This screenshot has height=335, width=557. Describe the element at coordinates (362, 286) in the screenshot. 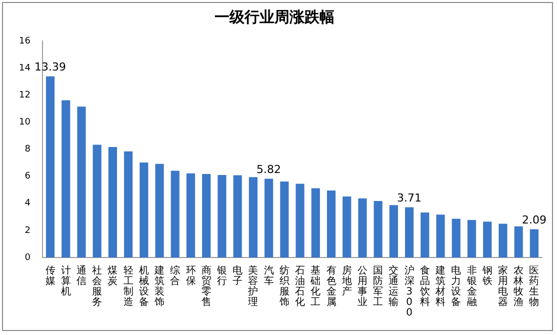

I see `x-tick-label: 公用事业` at that location.